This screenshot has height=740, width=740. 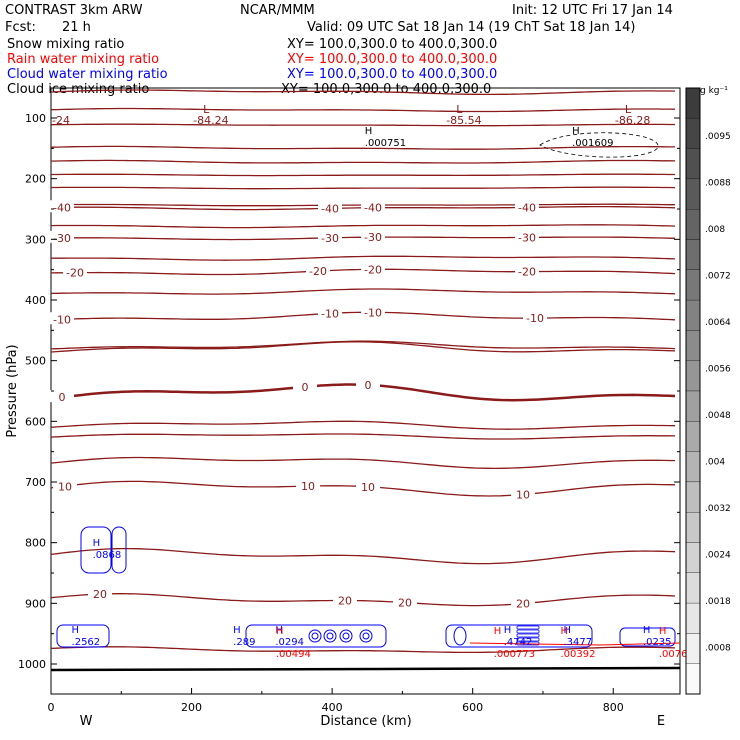 I want to click on ground-line, so click(x=365, y=669).